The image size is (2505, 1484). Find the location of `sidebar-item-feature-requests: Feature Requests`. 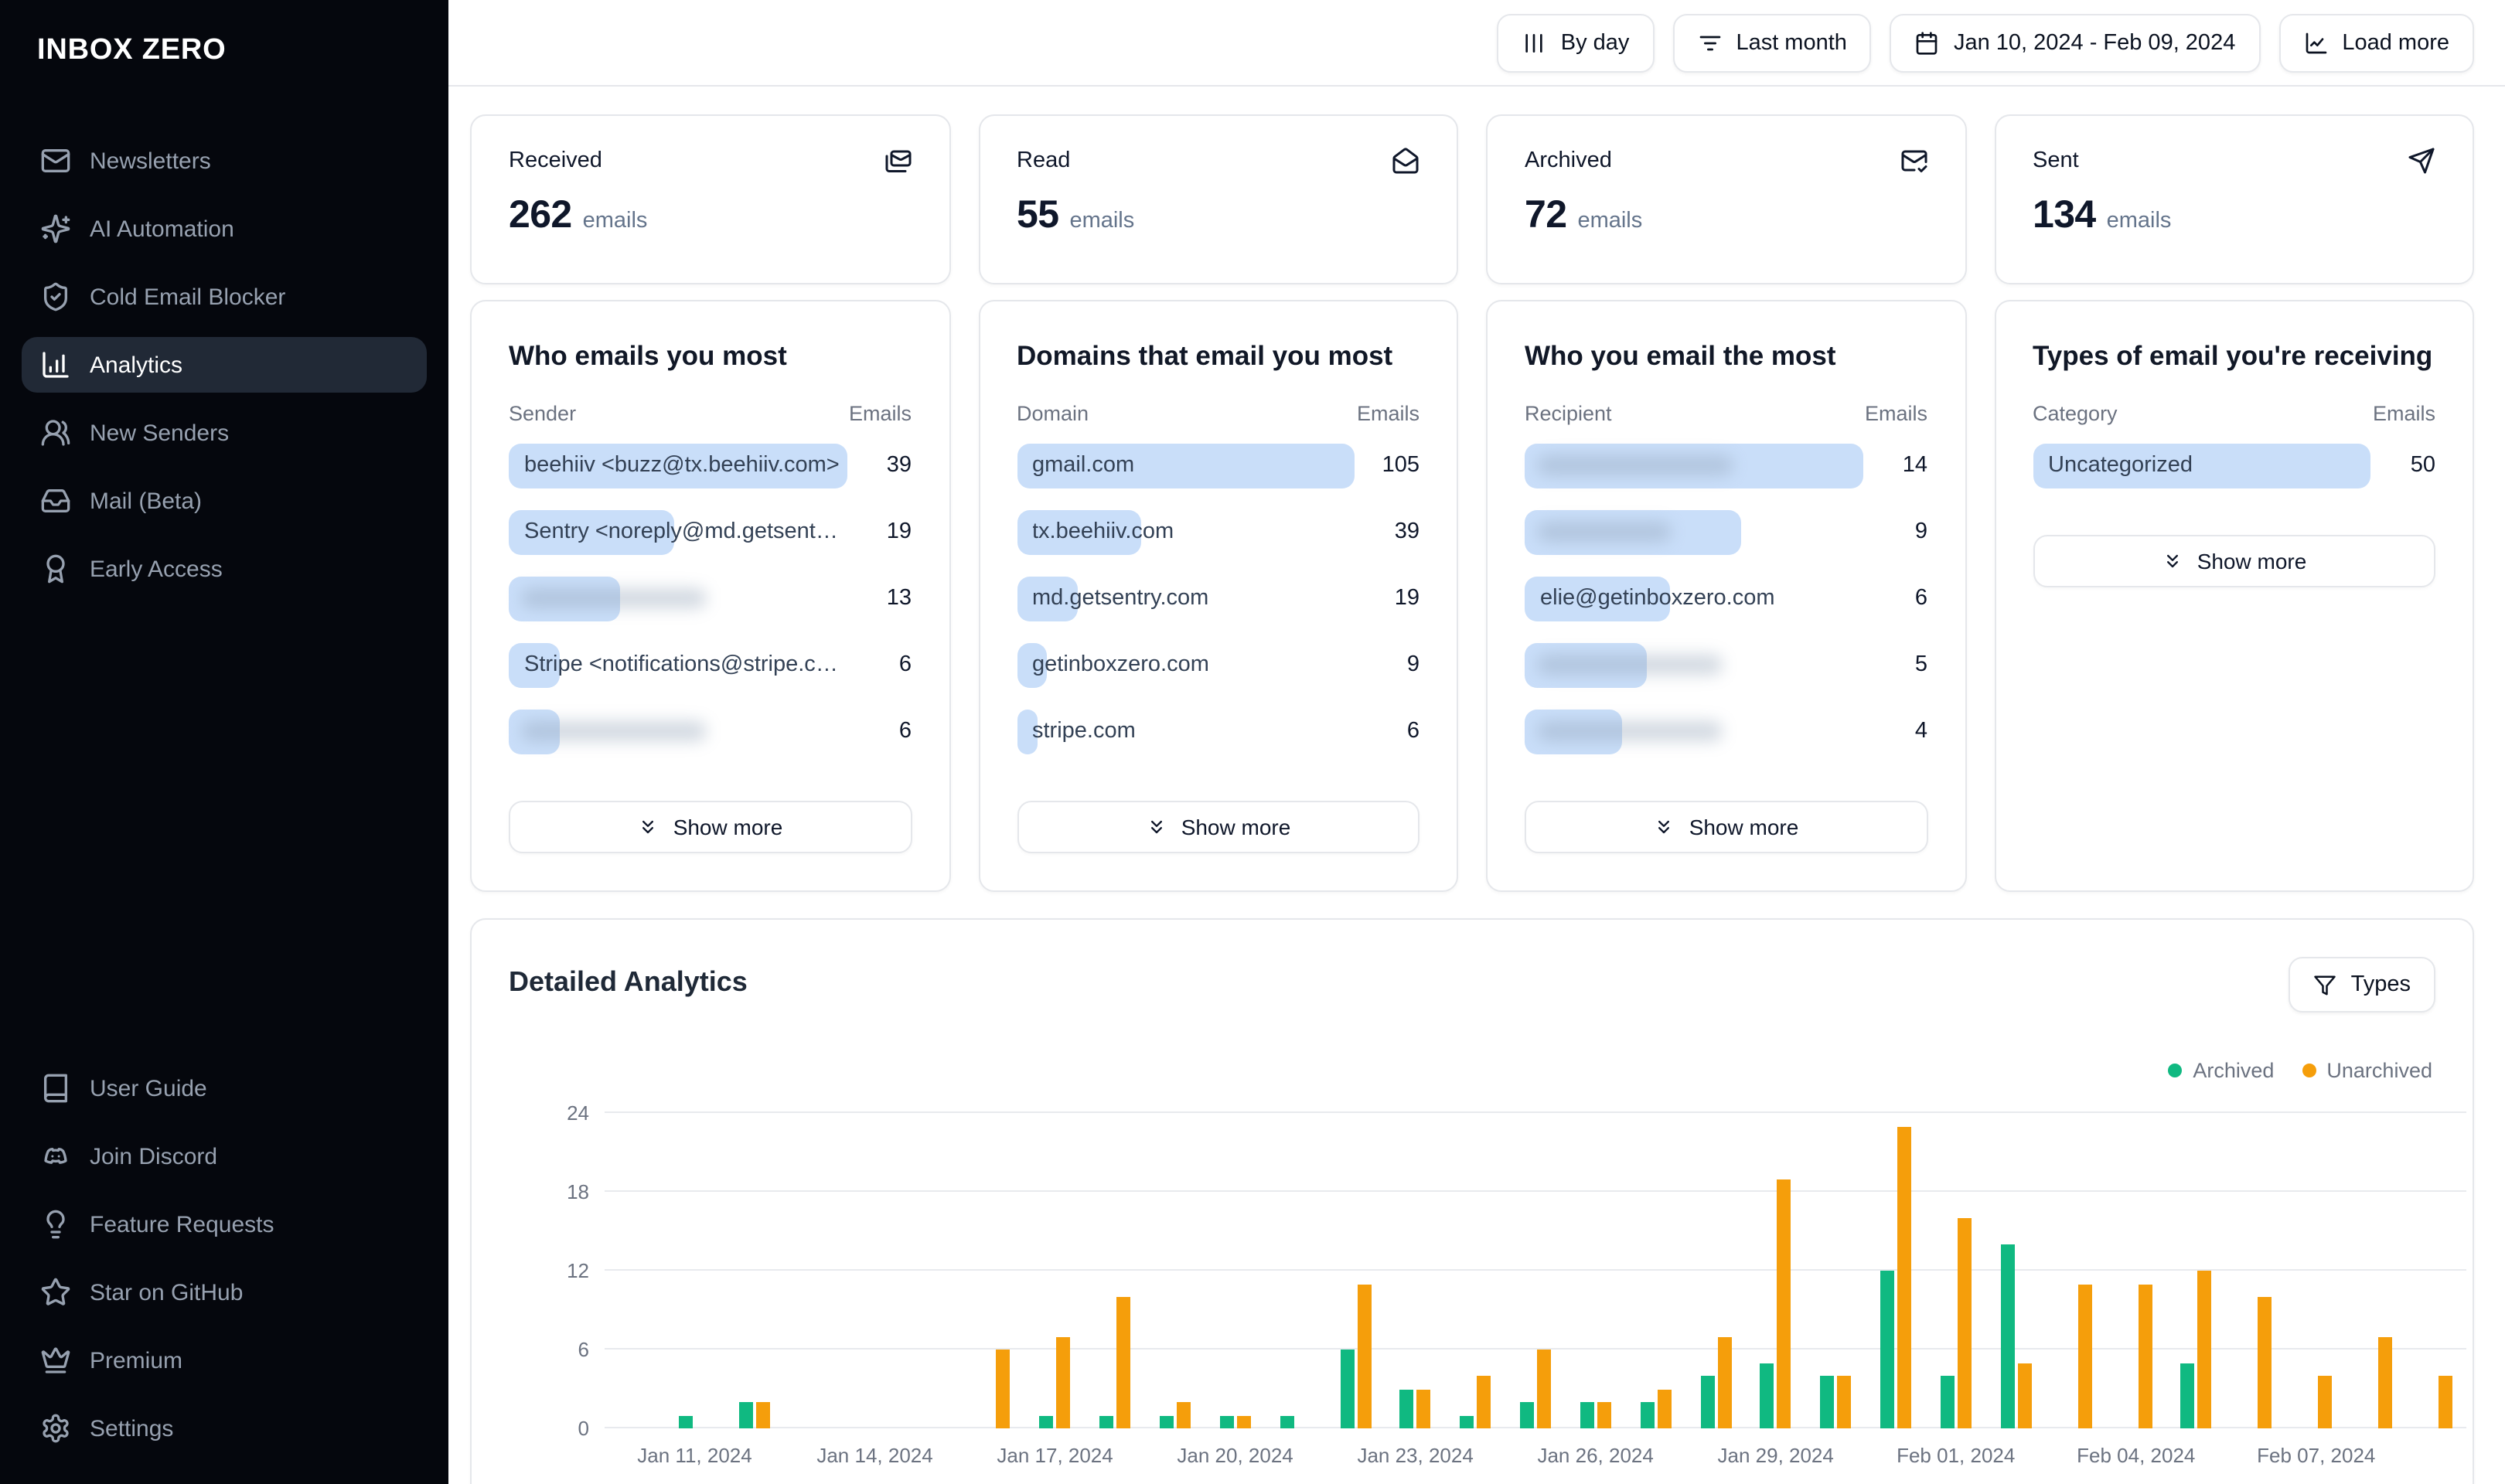

sidebar-item-feature-requests: Feature Requests is located at coordinates (224, 1224).